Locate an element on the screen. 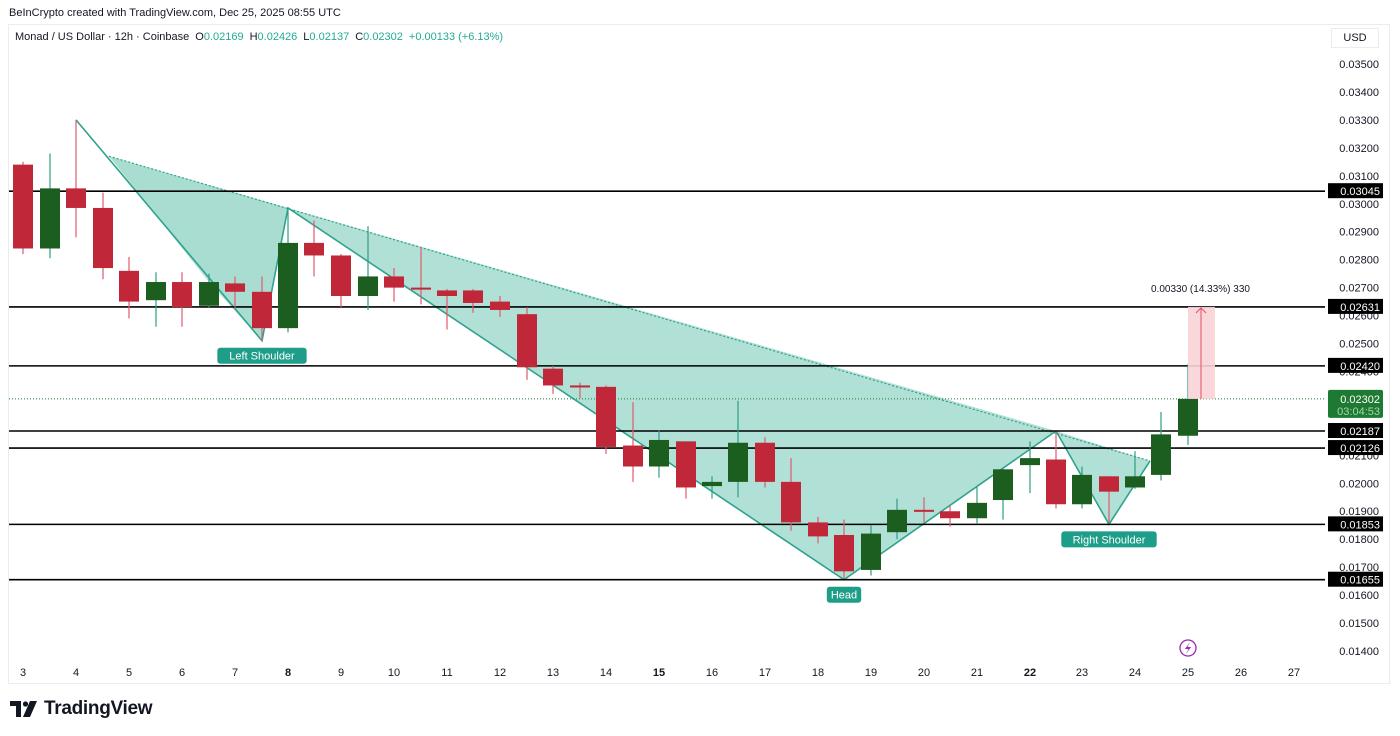 This screenshot has height=736, width=1400. svg-text: 0.02631 is located at coordinates (1360, 308).